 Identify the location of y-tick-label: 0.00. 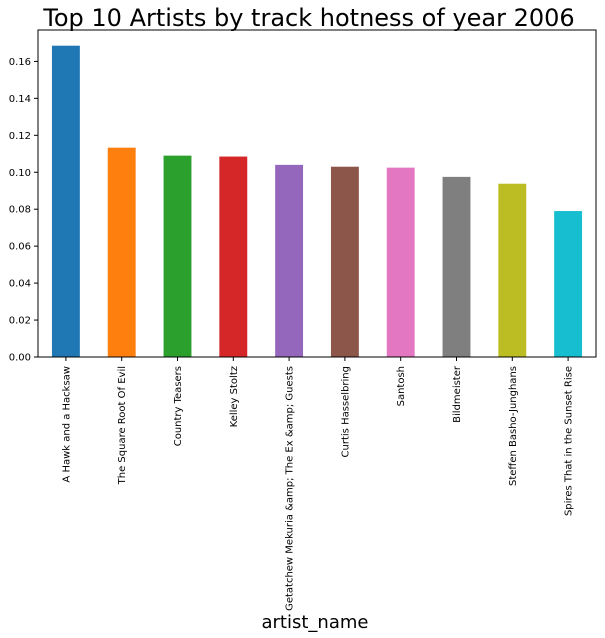
(20, 358).